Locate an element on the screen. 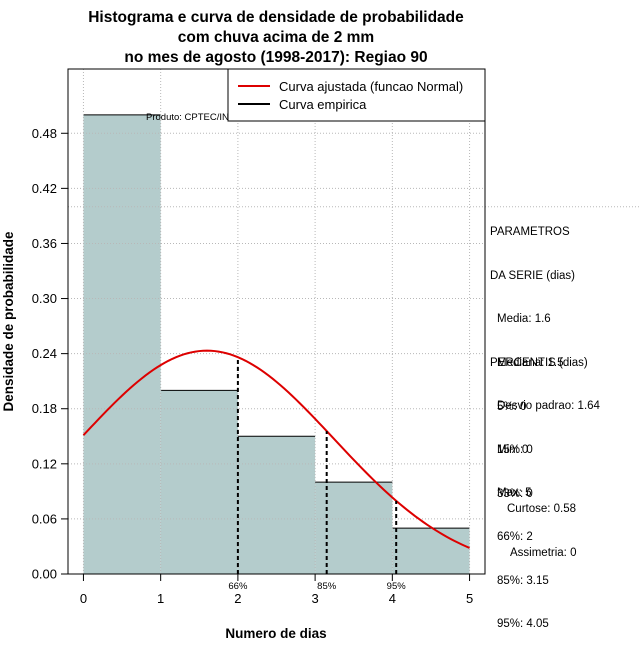 The height and width of the screenshot is (660, 640). perc-15: 15%: 0 is located at coordinates (515, 450).